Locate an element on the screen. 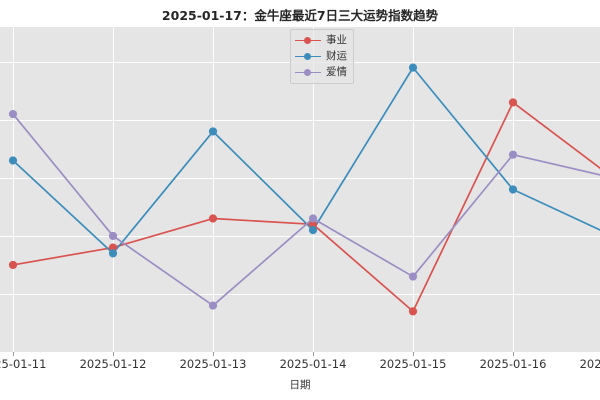  x-tick-label: 2025-01-13 is located at coordinates (213, 364).